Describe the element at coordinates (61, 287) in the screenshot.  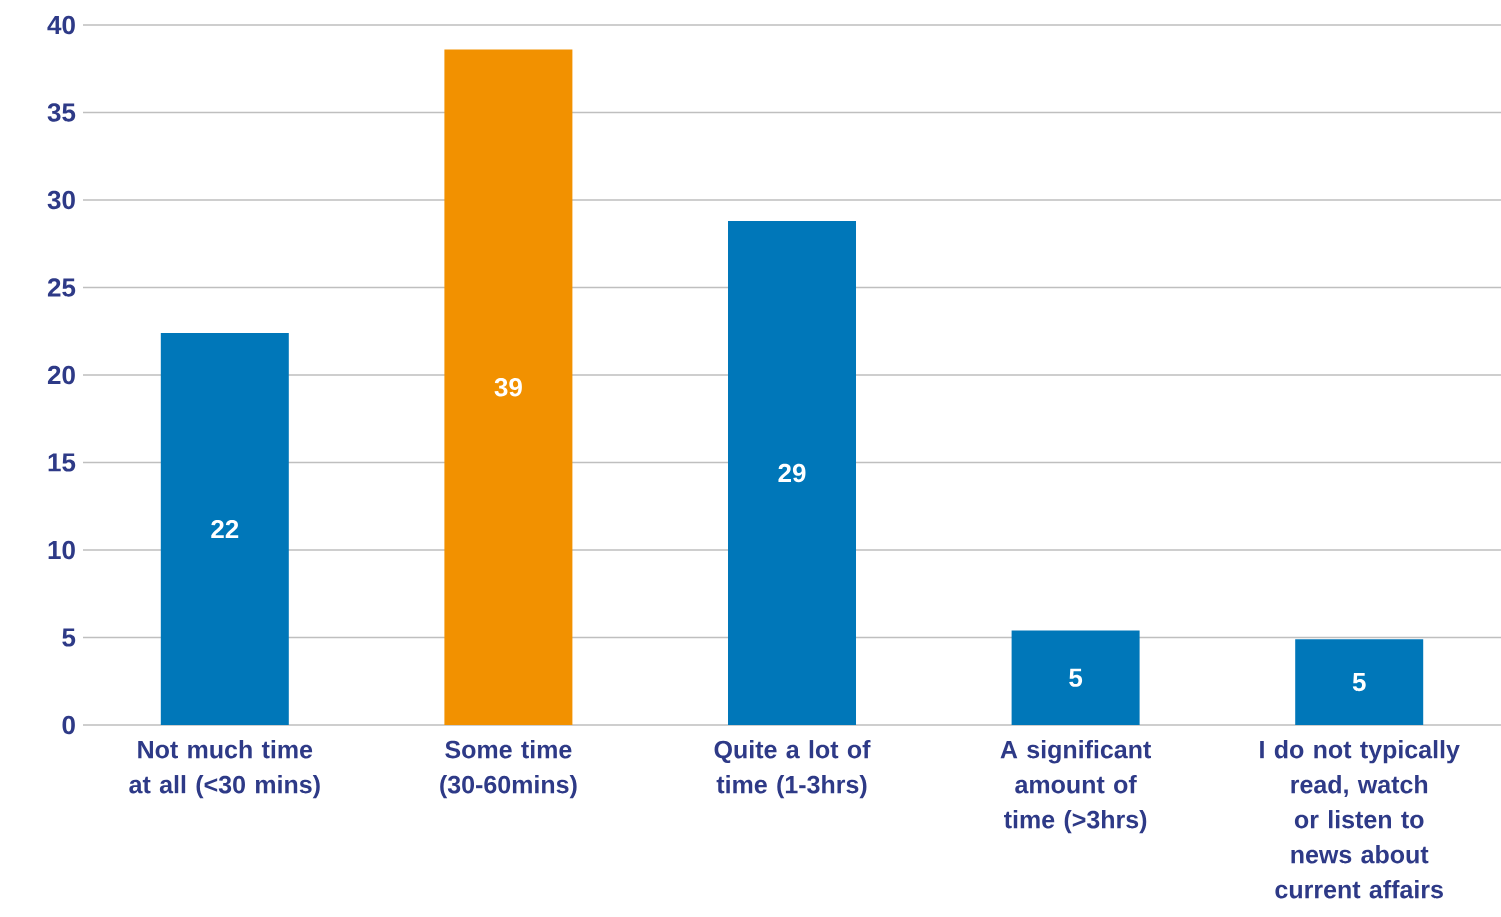
I see `y-tick-label: 25` at that location.